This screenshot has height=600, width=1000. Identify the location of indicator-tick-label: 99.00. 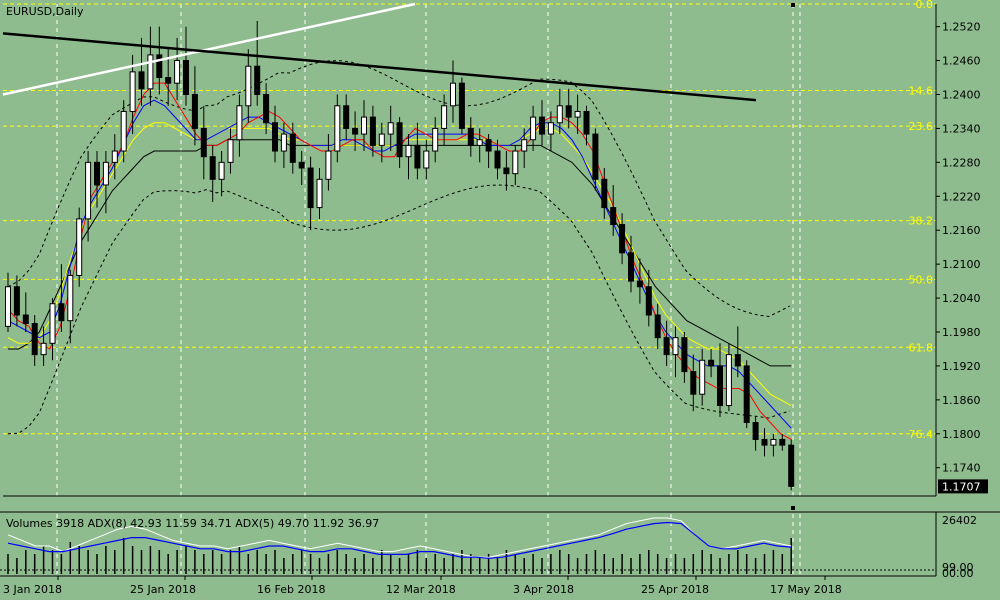
(958, 567).